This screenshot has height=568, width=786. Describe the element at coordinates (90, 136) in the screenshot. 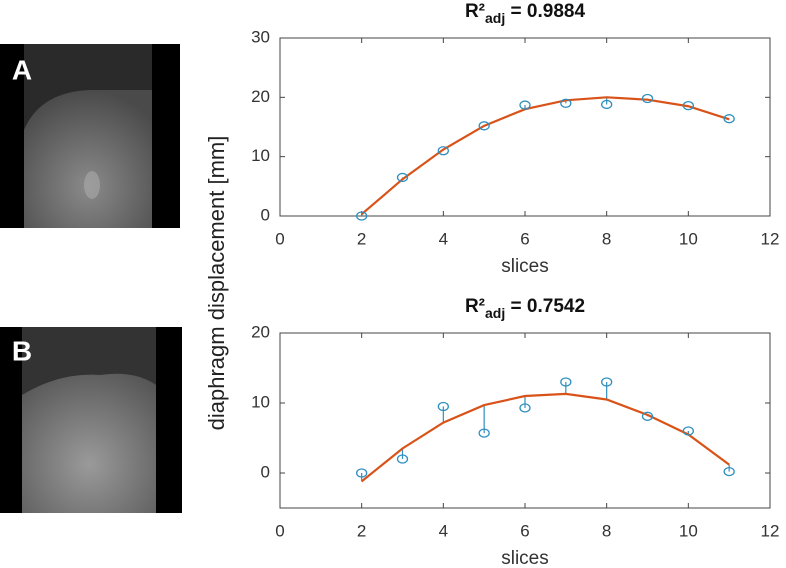

I see `image-a` at that location.